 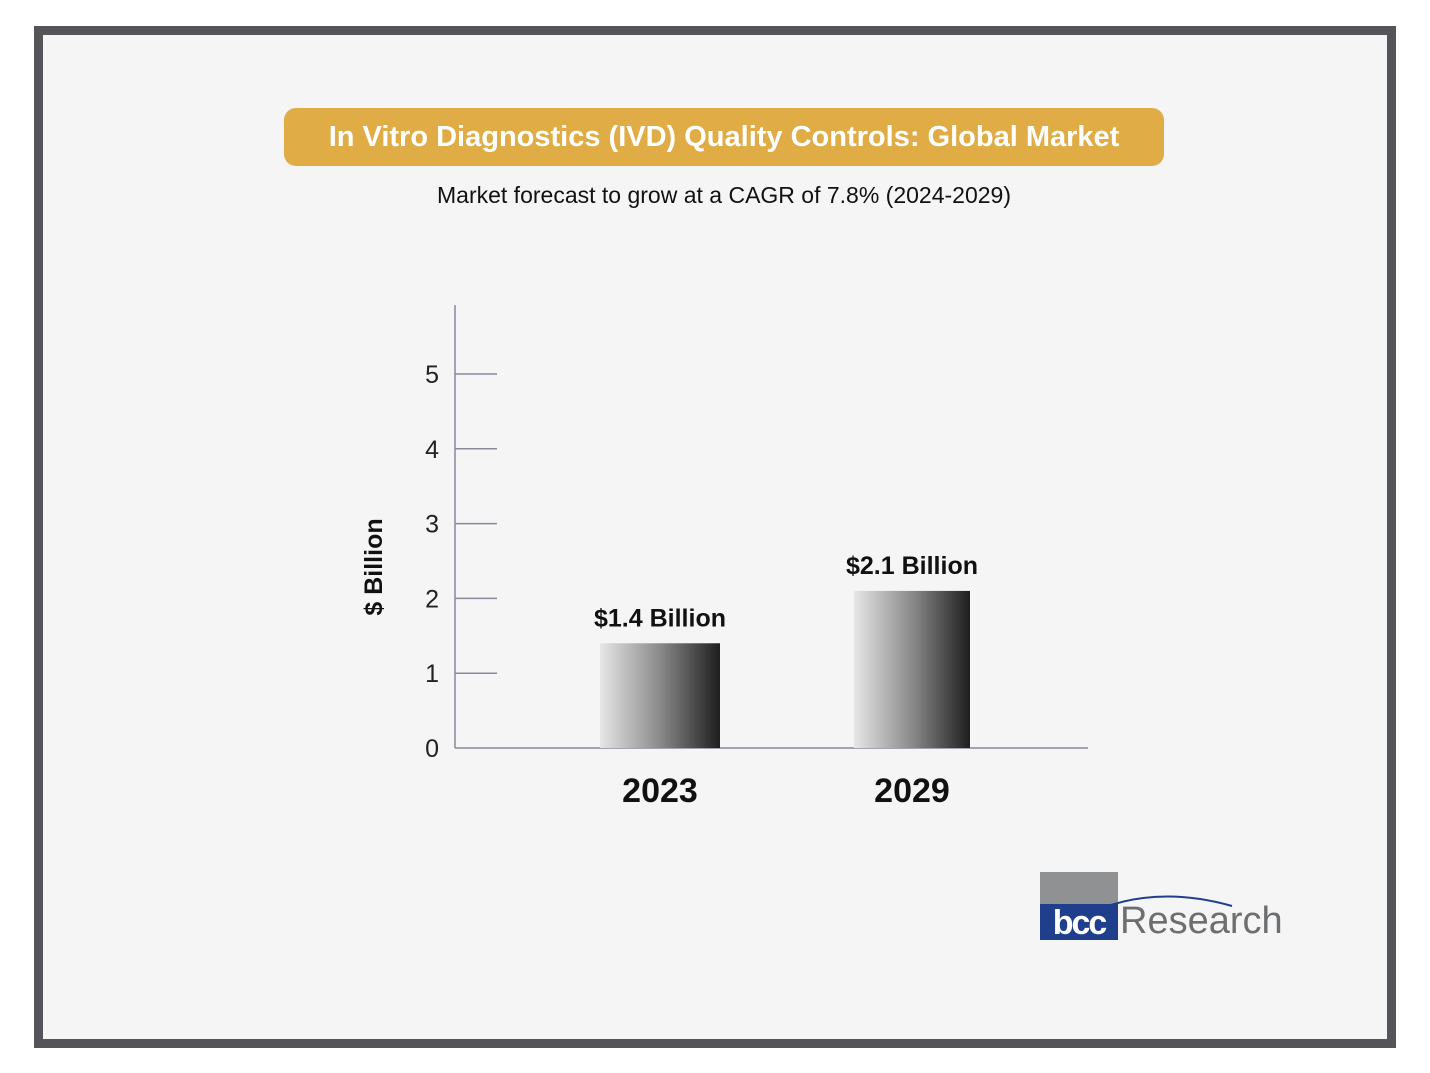 I want to click on y-tick-label: 3, so click(x=432, y=525).